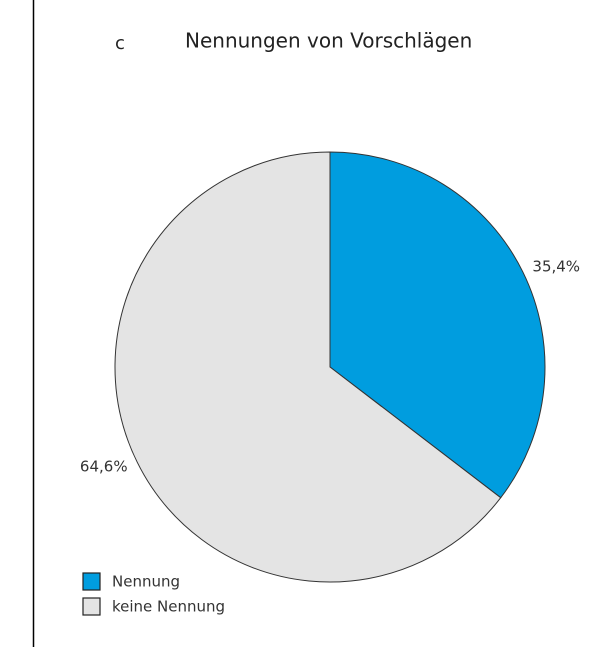  What do you see at coordinates (328, 41) in the screenshot?
I see `chart-title: Nennungen von Vorschlägen` at bounding box center [328, 41].